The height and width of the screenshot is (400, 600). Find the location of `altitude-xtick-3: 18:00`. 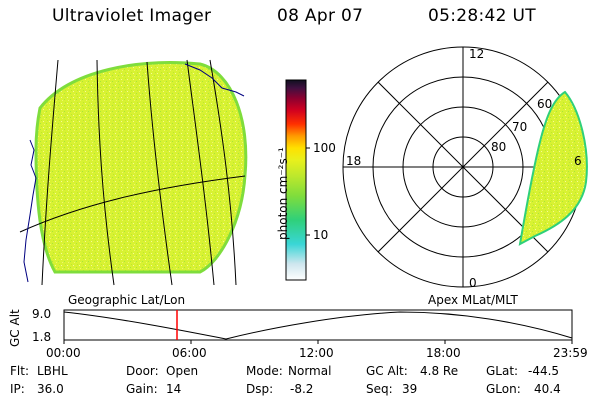

altitude-xtick-3: 18:00 is located at coordinates (443, 353).